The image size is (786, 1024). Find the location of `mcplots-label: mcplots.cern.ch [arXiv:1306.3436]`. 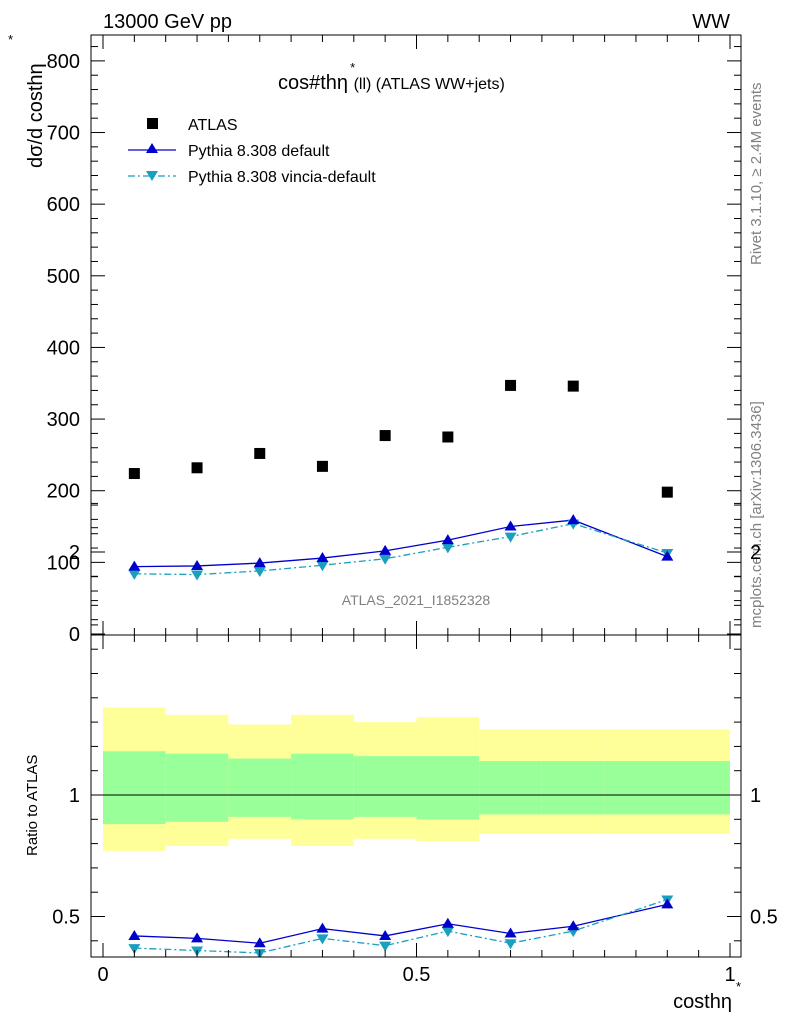

mcplots-label: mcplots.cern.ch [arXiv:1306.3436] is located at coordinates (756, 514).